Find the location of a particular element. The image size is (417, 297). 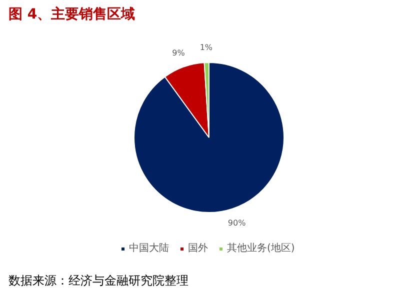

data-label: 9% is located at coordinates (179, 53).